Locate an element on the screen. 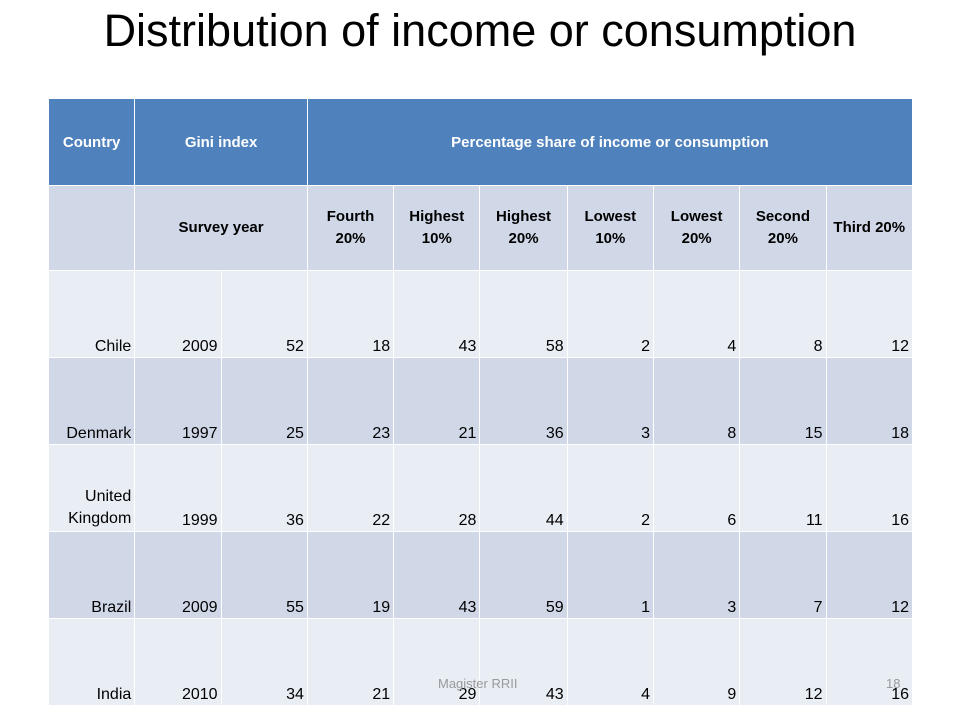  cell-country: Denmark is located at coordinates (91, 401).